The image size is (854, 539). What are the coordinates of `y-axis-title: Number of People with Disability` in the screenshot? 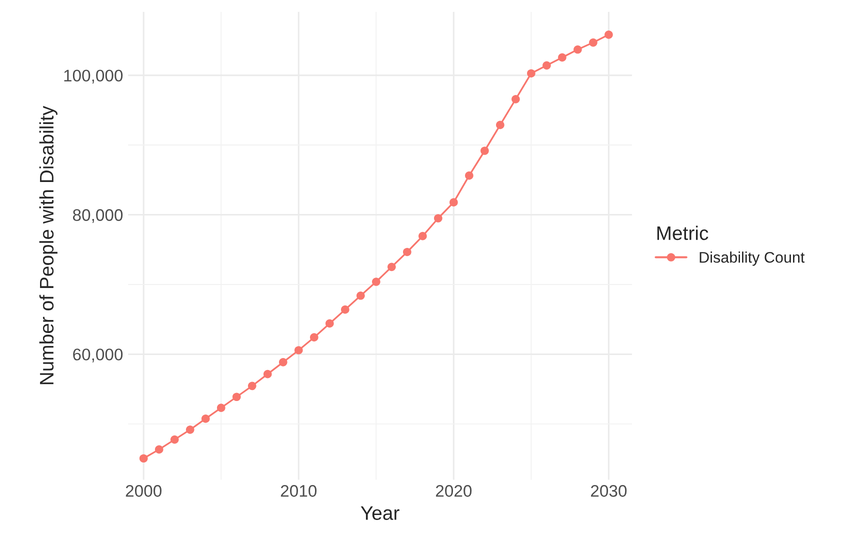 It's located at (48, 245).